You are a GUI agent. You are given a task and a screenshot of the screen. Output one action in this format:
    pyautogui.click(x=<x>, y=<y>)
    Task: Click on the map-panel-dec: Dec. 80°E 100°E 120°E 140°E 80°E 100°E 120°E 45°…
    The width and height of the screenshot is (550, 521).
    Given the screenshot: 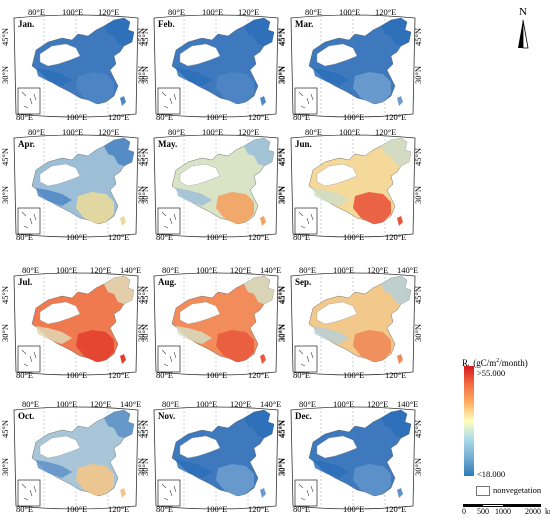 What is the action you would take?
    pyautogui.click(x=350, y=456)
    